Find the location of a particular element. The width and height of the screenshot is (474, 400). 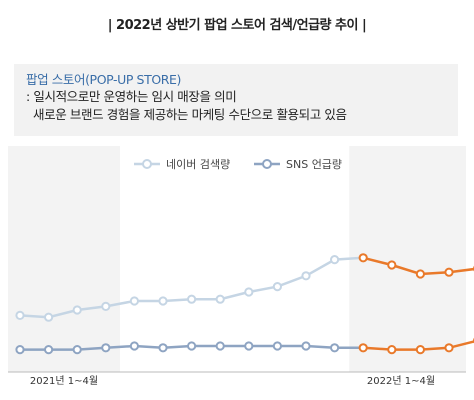

definition-term: 팝업 스토어(POP-UP STORE) is located at coordinates (104, 79).